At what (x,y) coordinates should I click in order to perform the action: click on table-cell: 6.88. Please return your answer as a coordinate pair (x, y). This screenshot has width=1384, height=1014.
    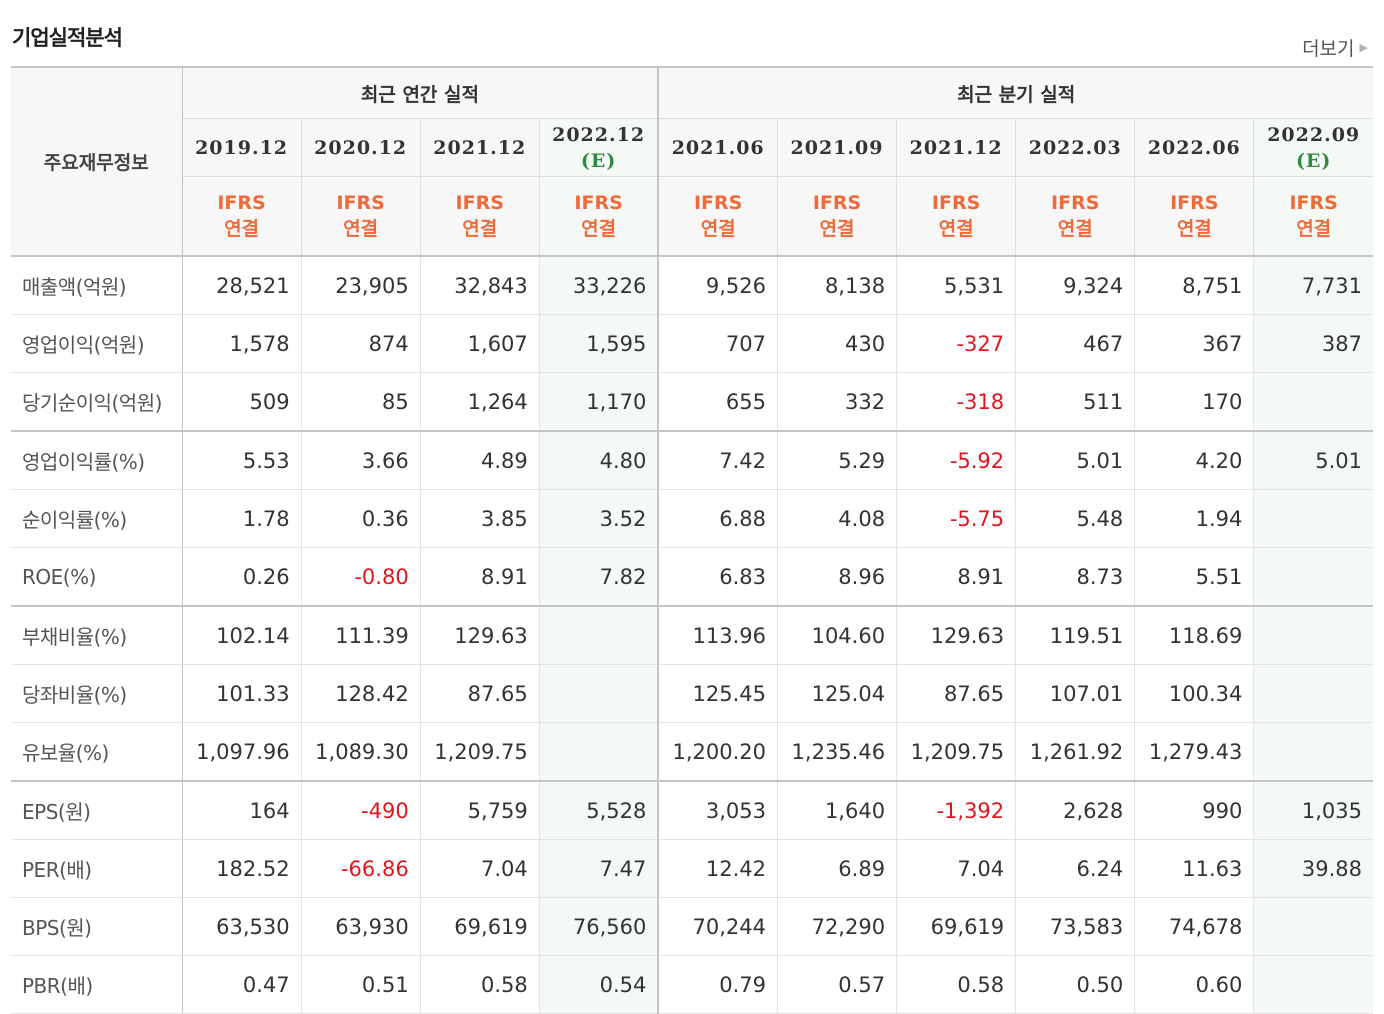
    Looking at the image, I should click on (717, 518).